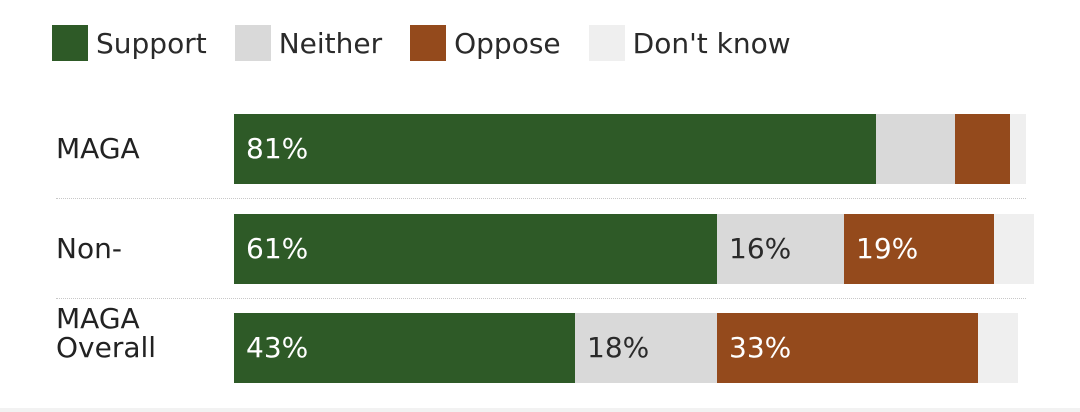 This screenshot has width=1080, height=412. What do you see at coordinates (277, 248) in the screenshot?
I see `data-label-non-maga-support: 61%` at bounding box center [277, 248].